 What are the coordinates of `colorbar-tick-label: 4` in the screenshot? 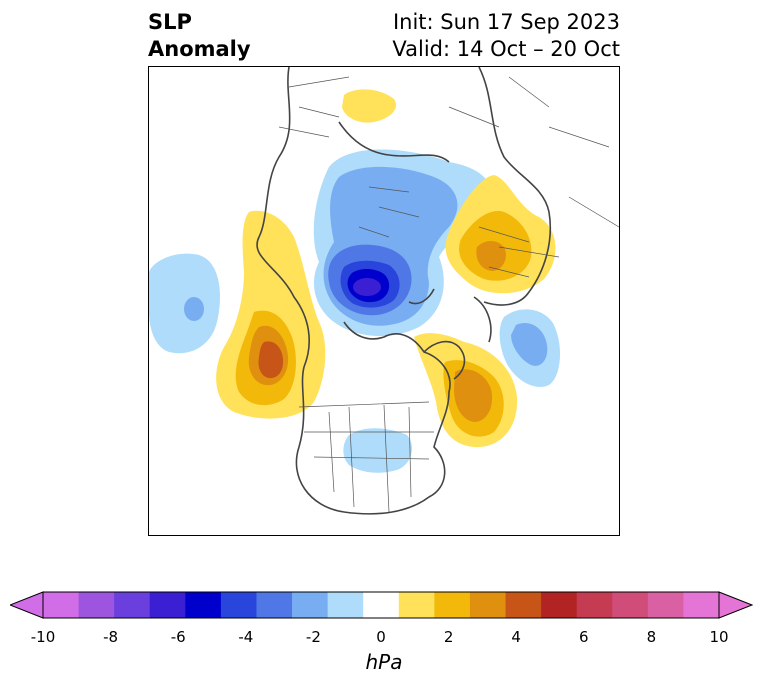 It's located at (516, 637).